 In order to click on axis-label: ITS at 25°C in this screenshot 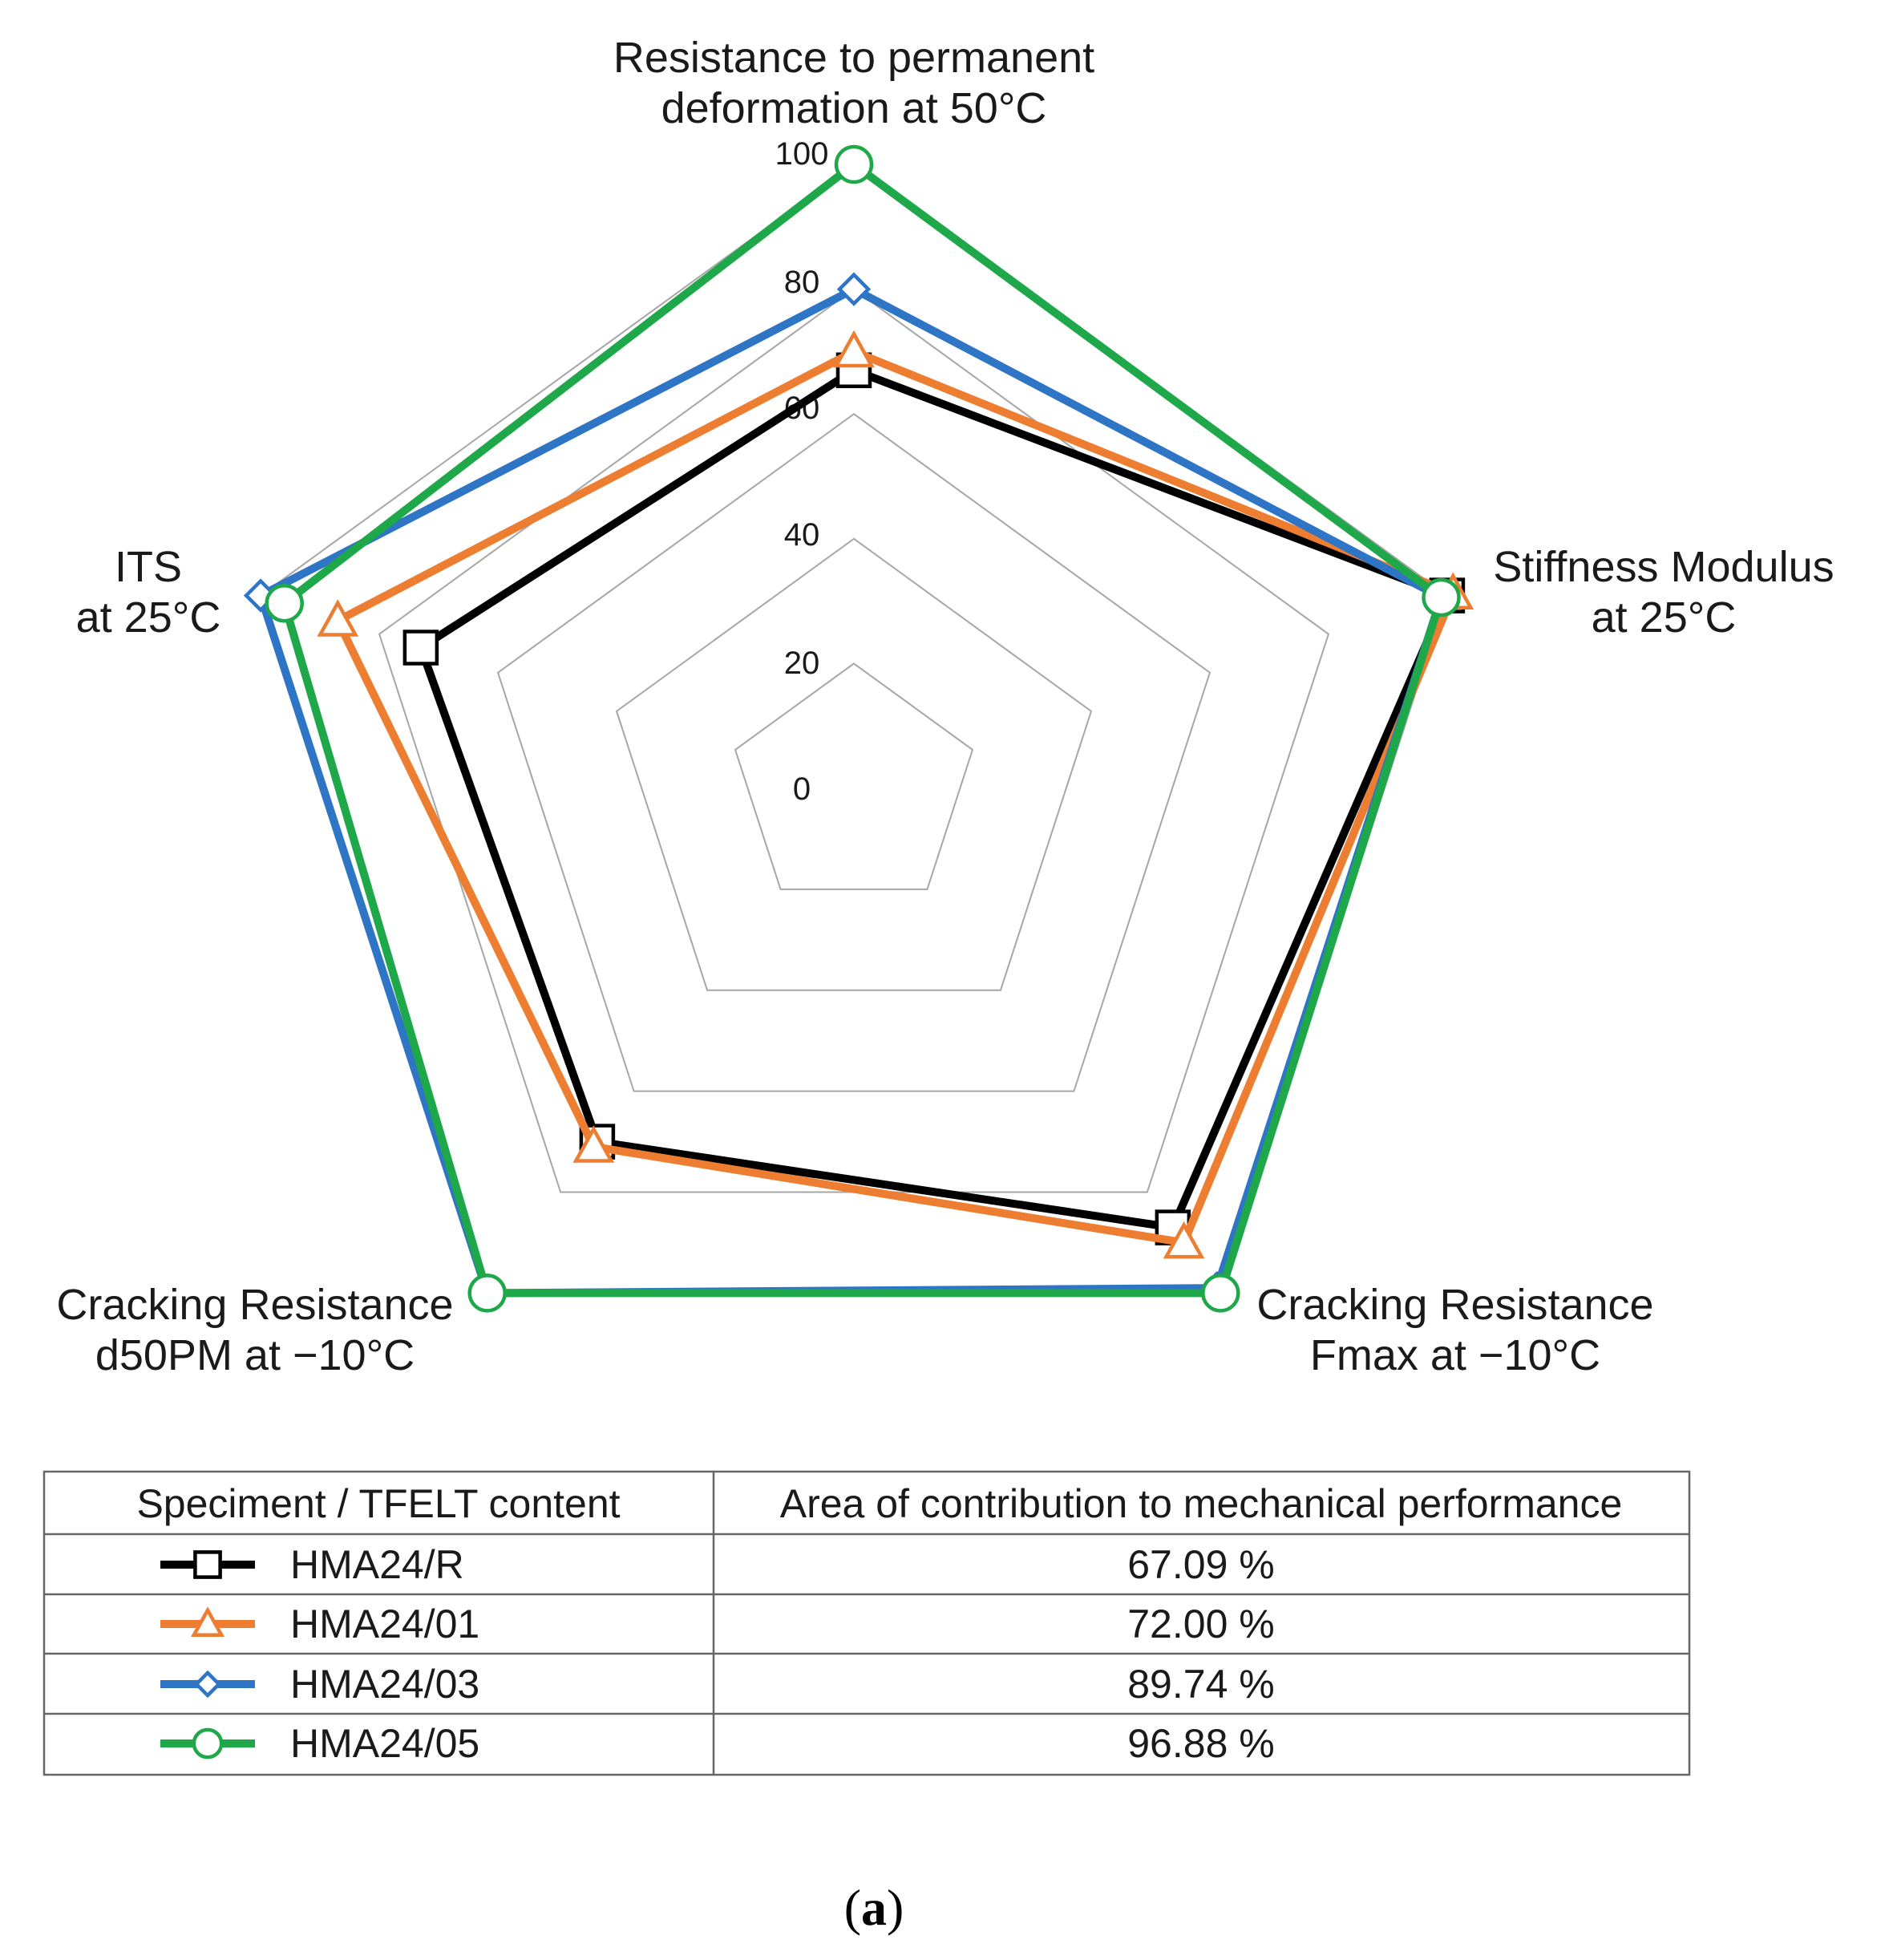, I will do `click(148, 592)`.